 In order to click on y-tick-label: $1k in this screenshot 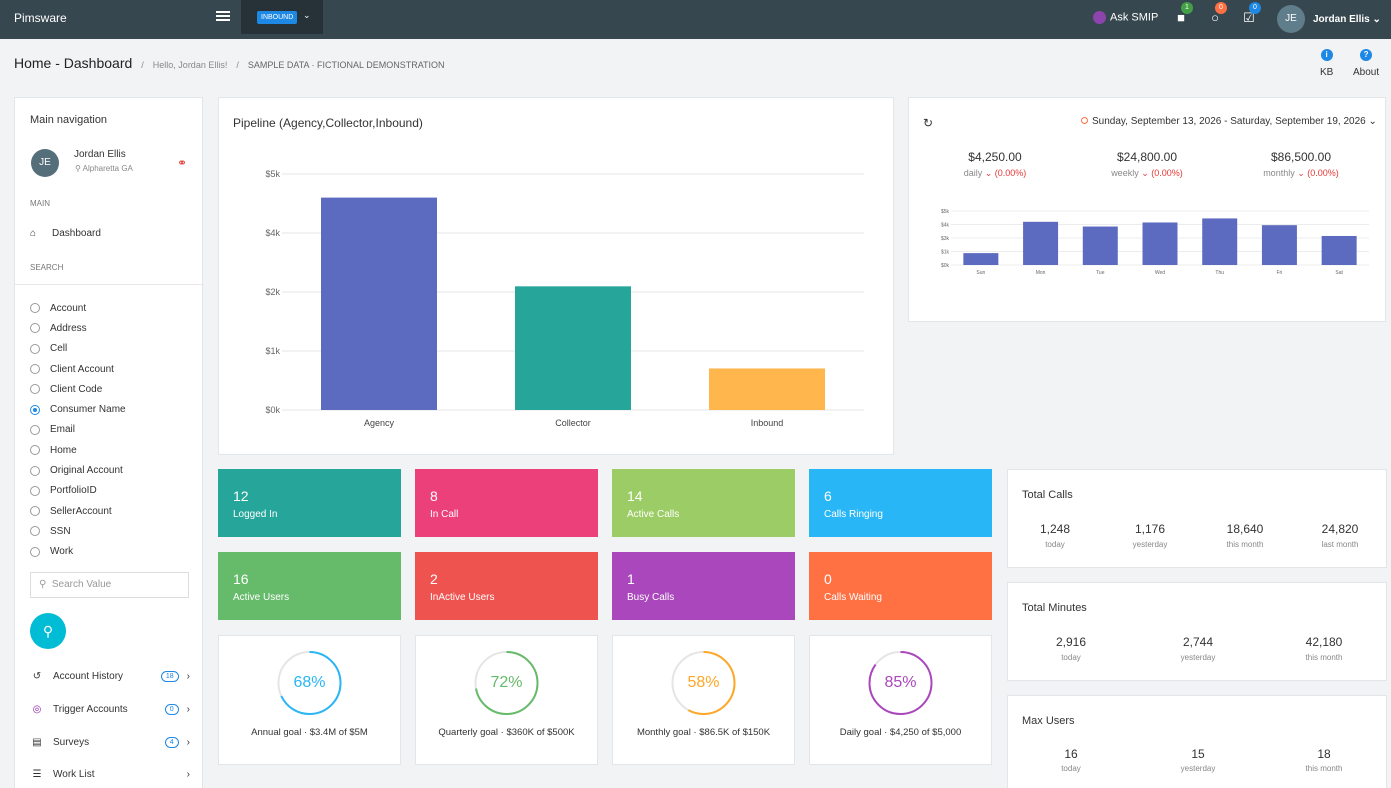, I will do `click(945, 253)`.